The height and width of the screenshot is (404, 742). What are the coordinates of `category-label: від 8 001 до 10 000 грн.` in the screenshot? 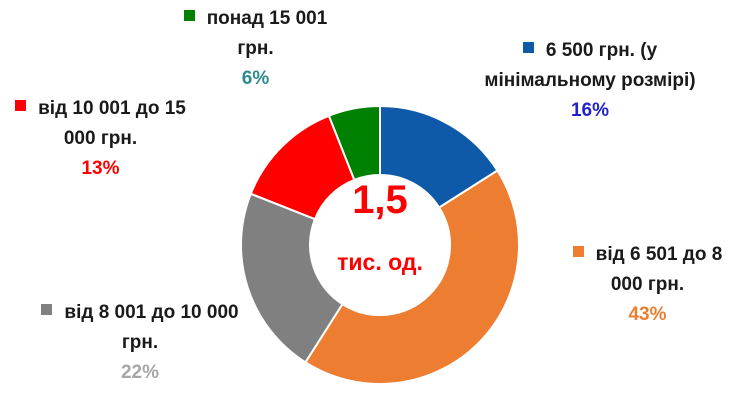 It's located at (151, 327).